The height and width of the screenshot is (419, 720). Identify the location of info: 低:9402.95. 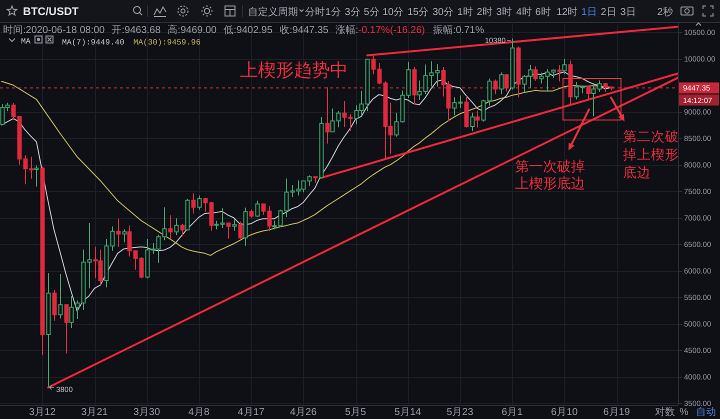
(248, 30).